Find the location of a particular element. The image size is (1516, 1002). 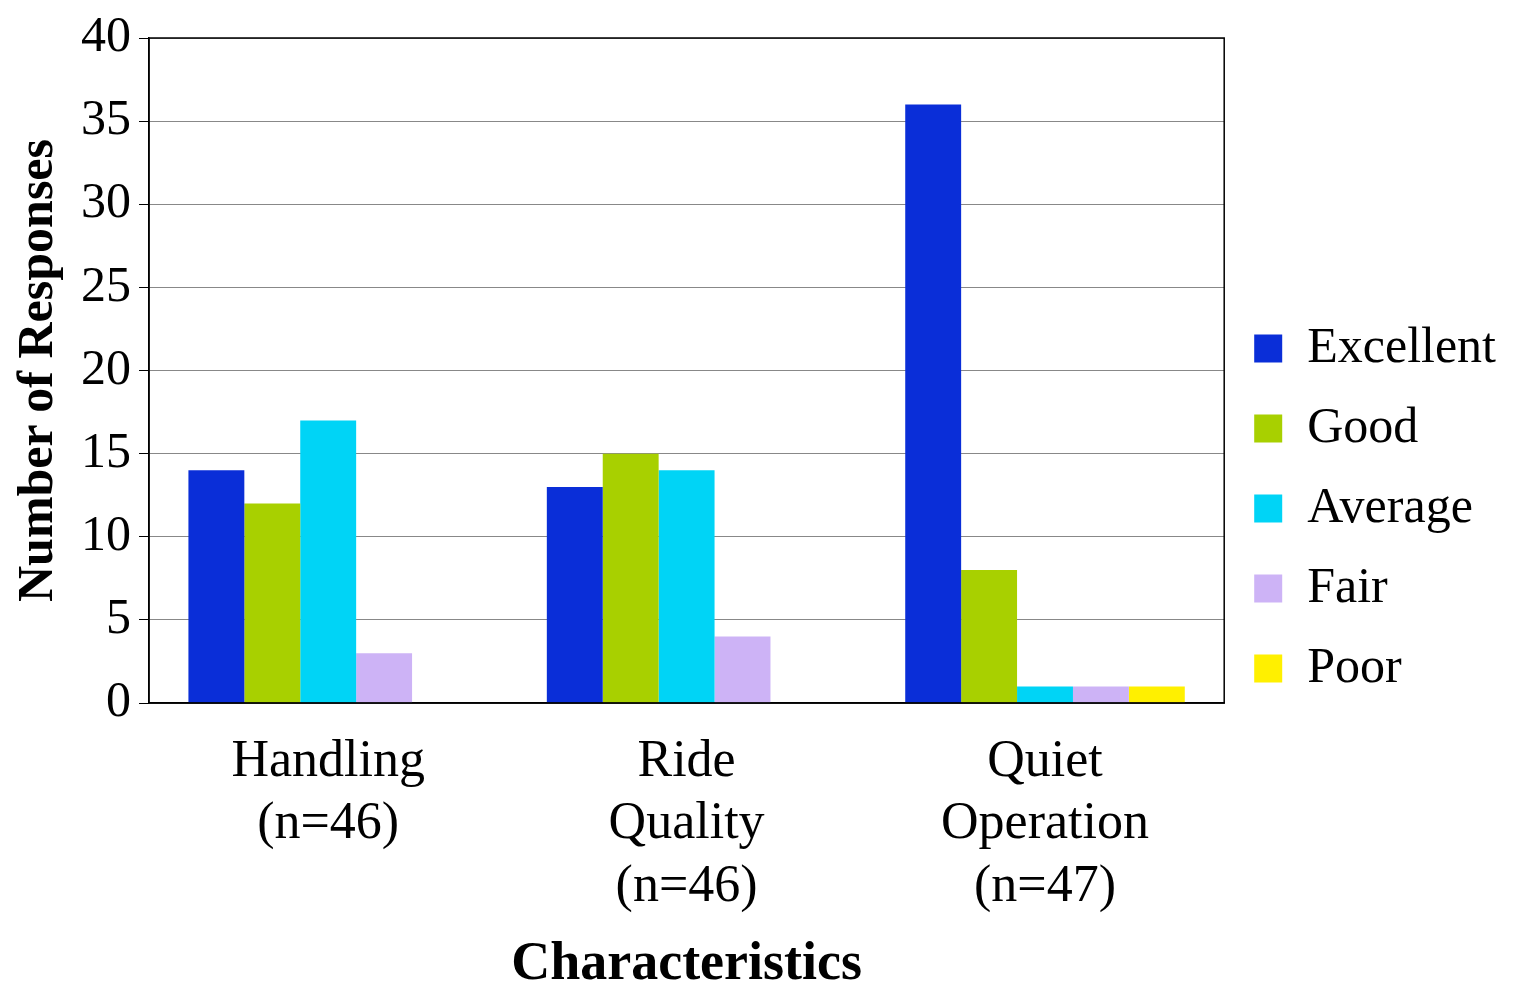

y-tick-label: 30 is located at coordinates (106, 200).